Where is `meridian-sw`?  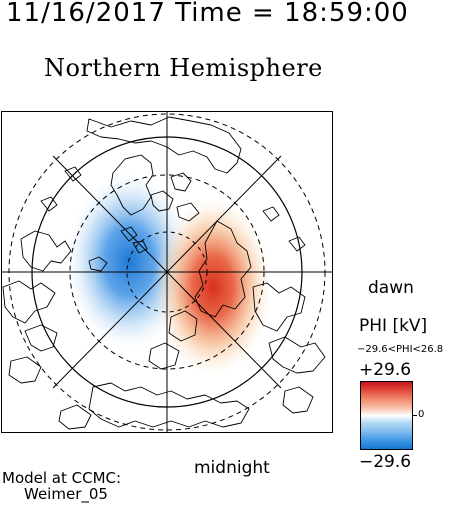
meridian-sw is located at coordinates (110, 330).